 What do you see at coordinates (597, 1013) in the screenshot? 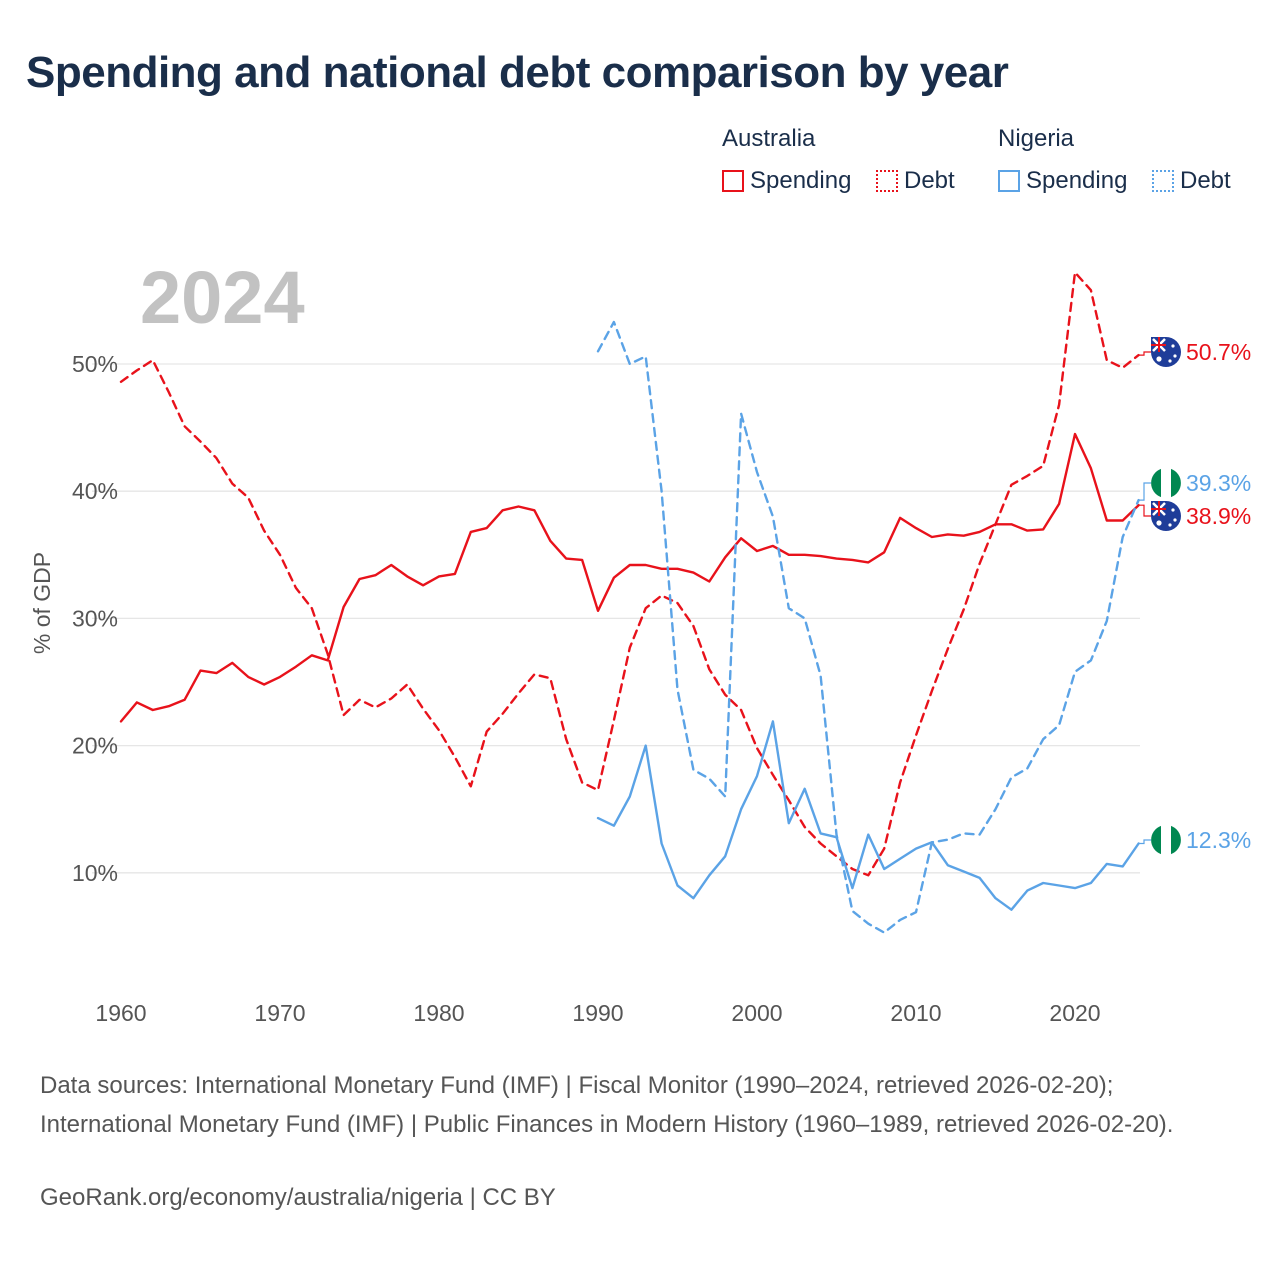
I see `x-tick-label: 1990` at bounding box center [597, 1013].